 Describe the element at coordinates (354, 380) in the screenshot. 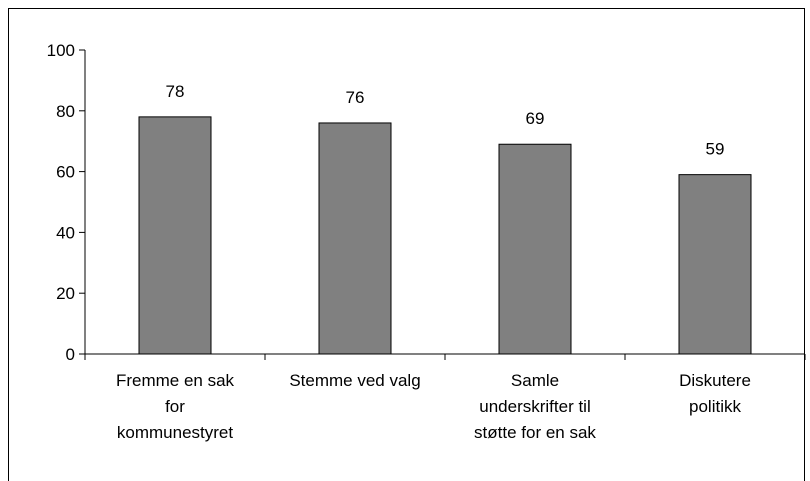

I see `x-tick-label: Stemme ved valg` at that location.